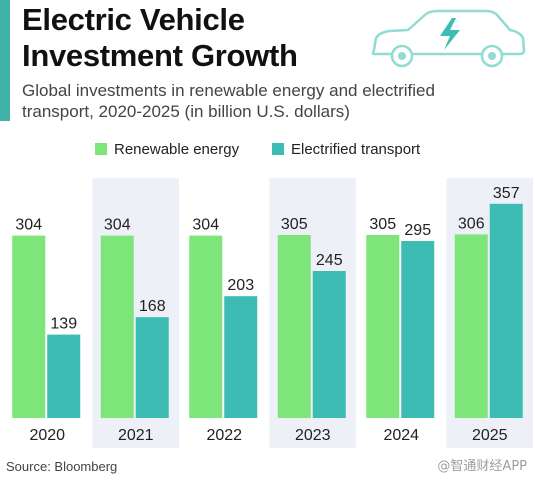 This screenshot has height=481, width=535. What do you see at coordinates (329, 260) in the screenshot?
I see `data-label-transport-2023: 245` at bounding box center [329, 260].